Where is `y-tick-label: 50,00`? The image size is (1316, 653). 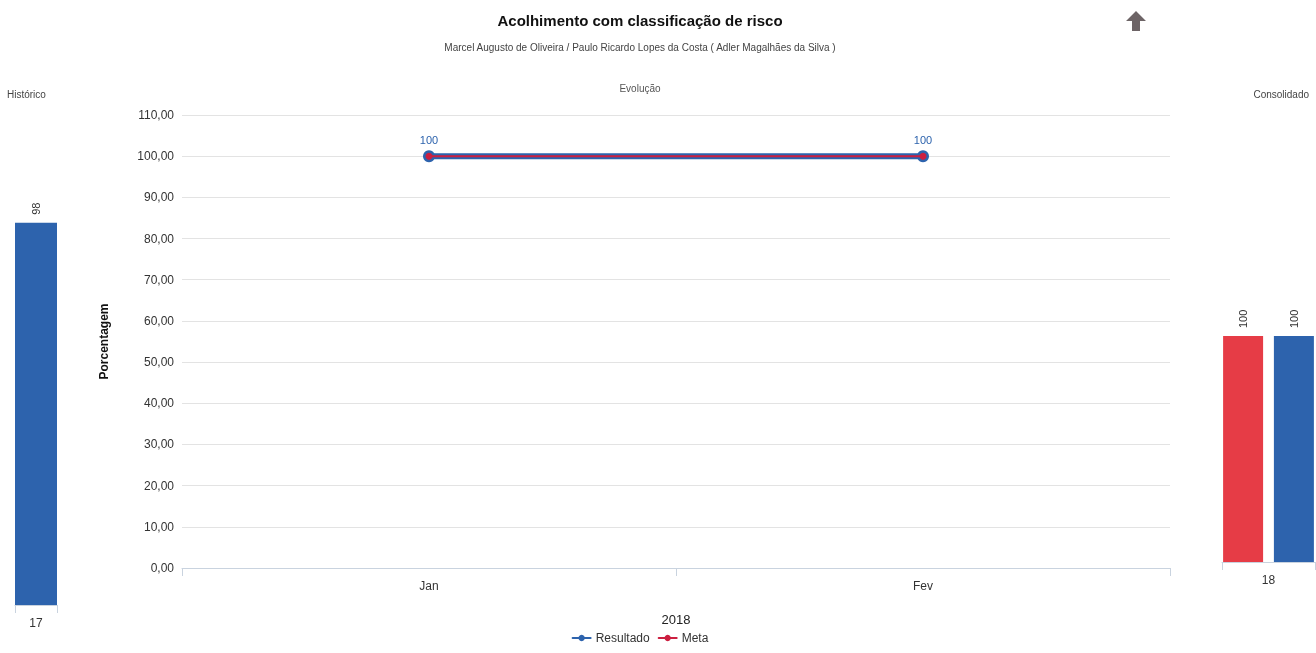 y-tick-label: 50,00 is located at coordinates (159, 362).